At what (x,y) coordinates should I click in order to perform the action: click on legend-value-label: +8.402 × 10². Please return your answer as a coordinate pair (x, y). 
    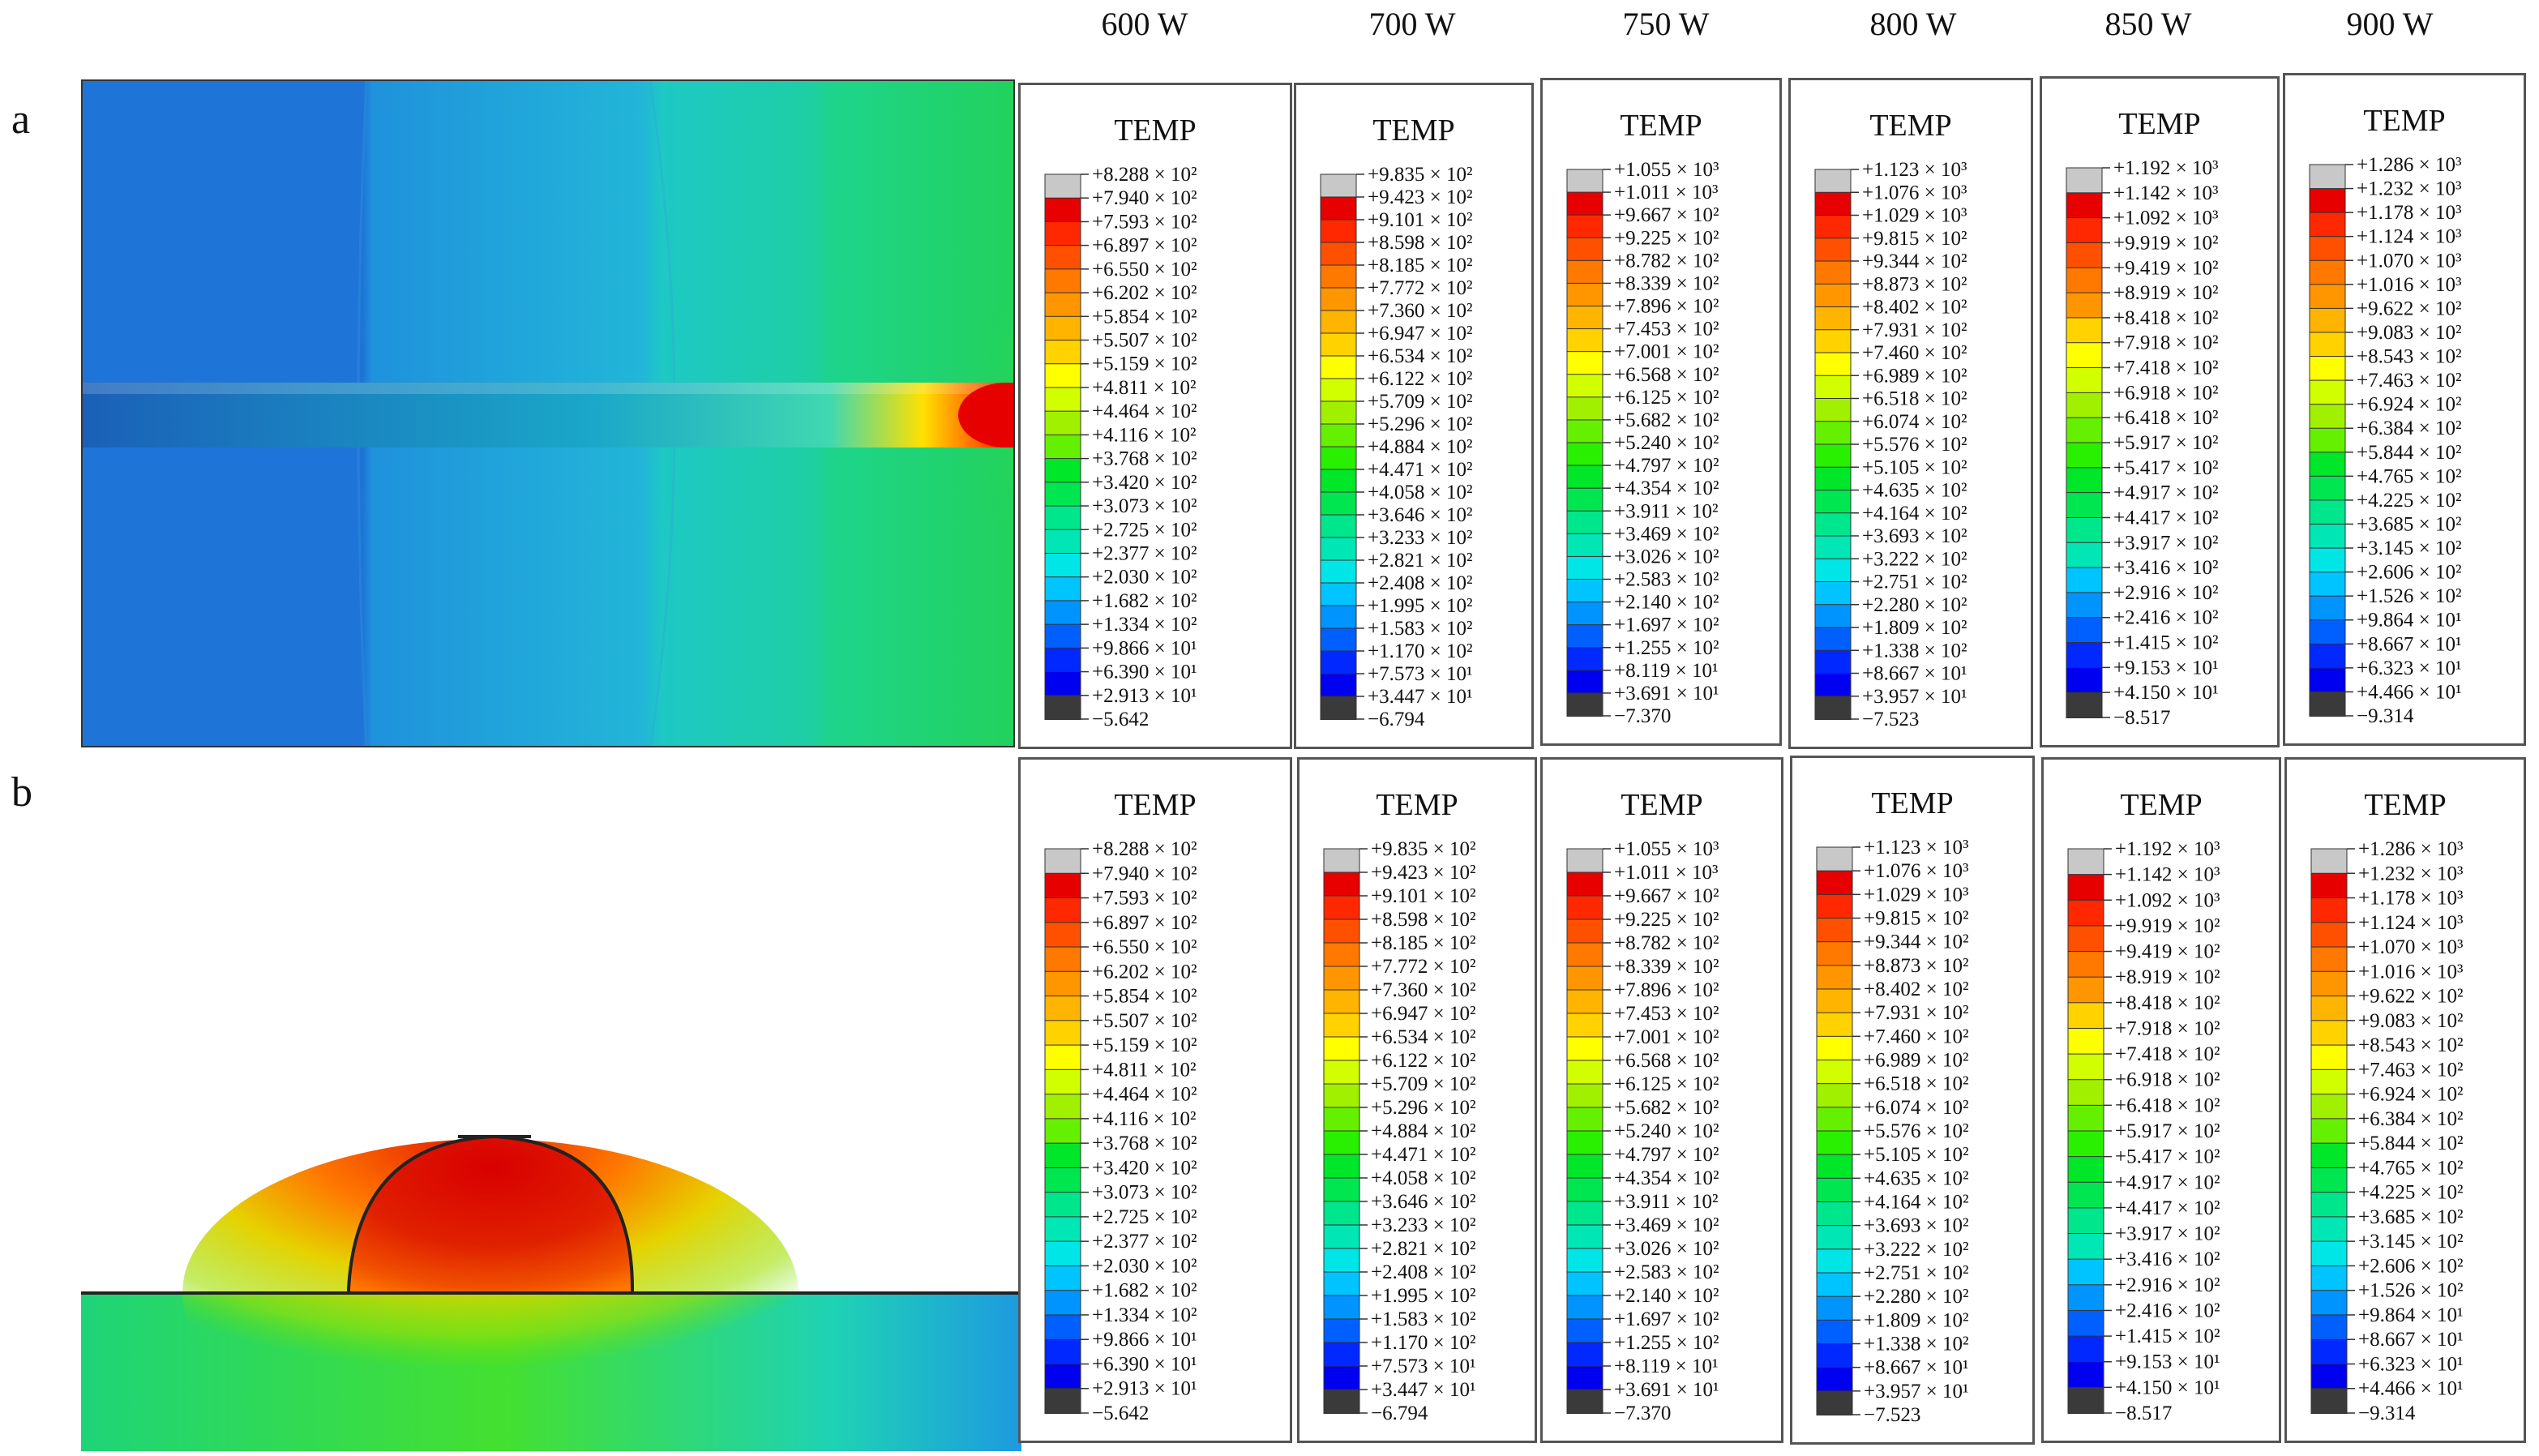
    Looking at the image, I should click on (1916, 989).